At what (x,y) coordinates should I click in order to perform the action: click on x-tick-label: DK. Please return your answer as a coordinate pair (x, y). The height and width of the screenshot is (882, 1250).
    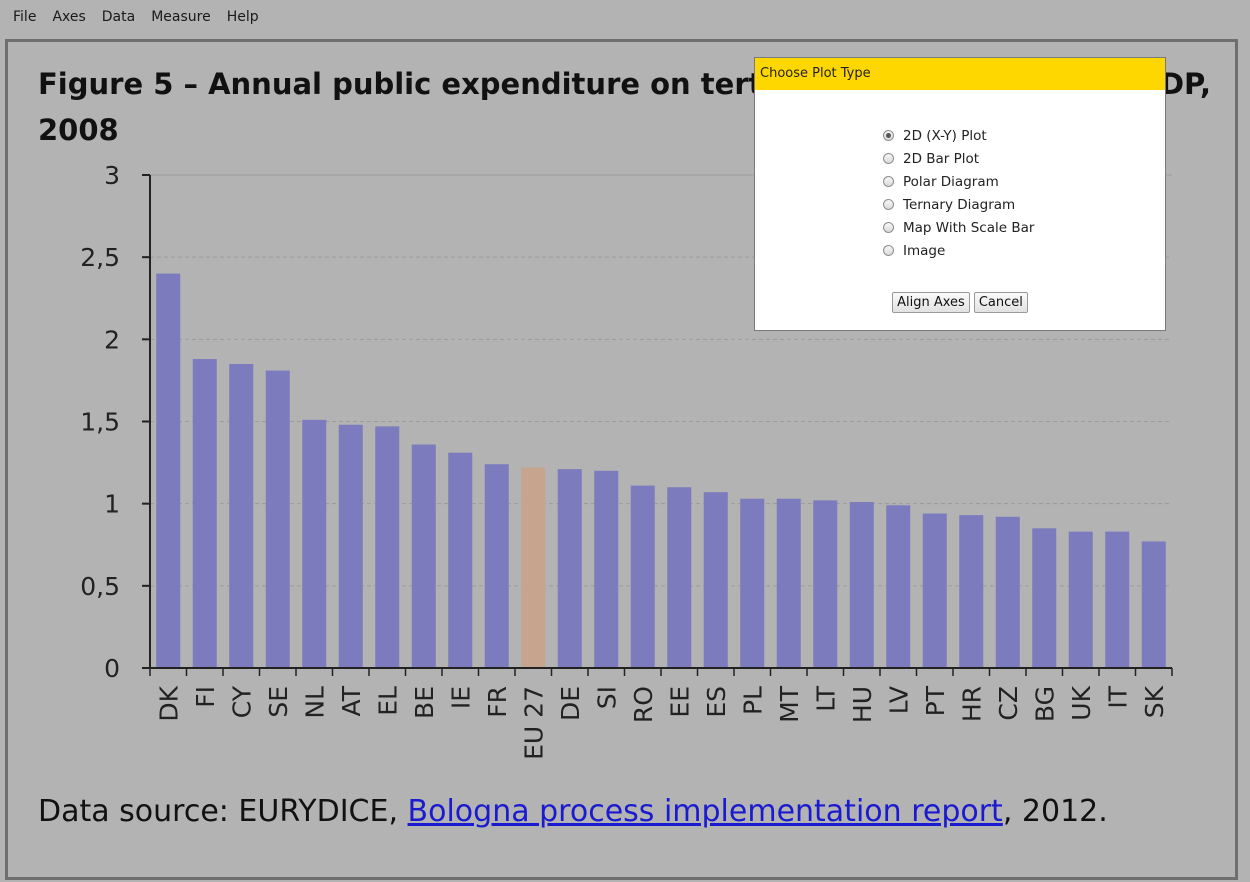
    Looking at the image, I should click on (168, 703).